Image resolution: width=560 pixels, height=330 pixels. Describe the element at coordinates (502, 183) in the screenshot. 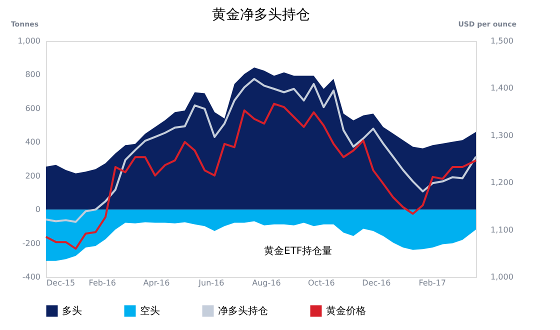

I see `y2-tick-label: 1,200` at that location.